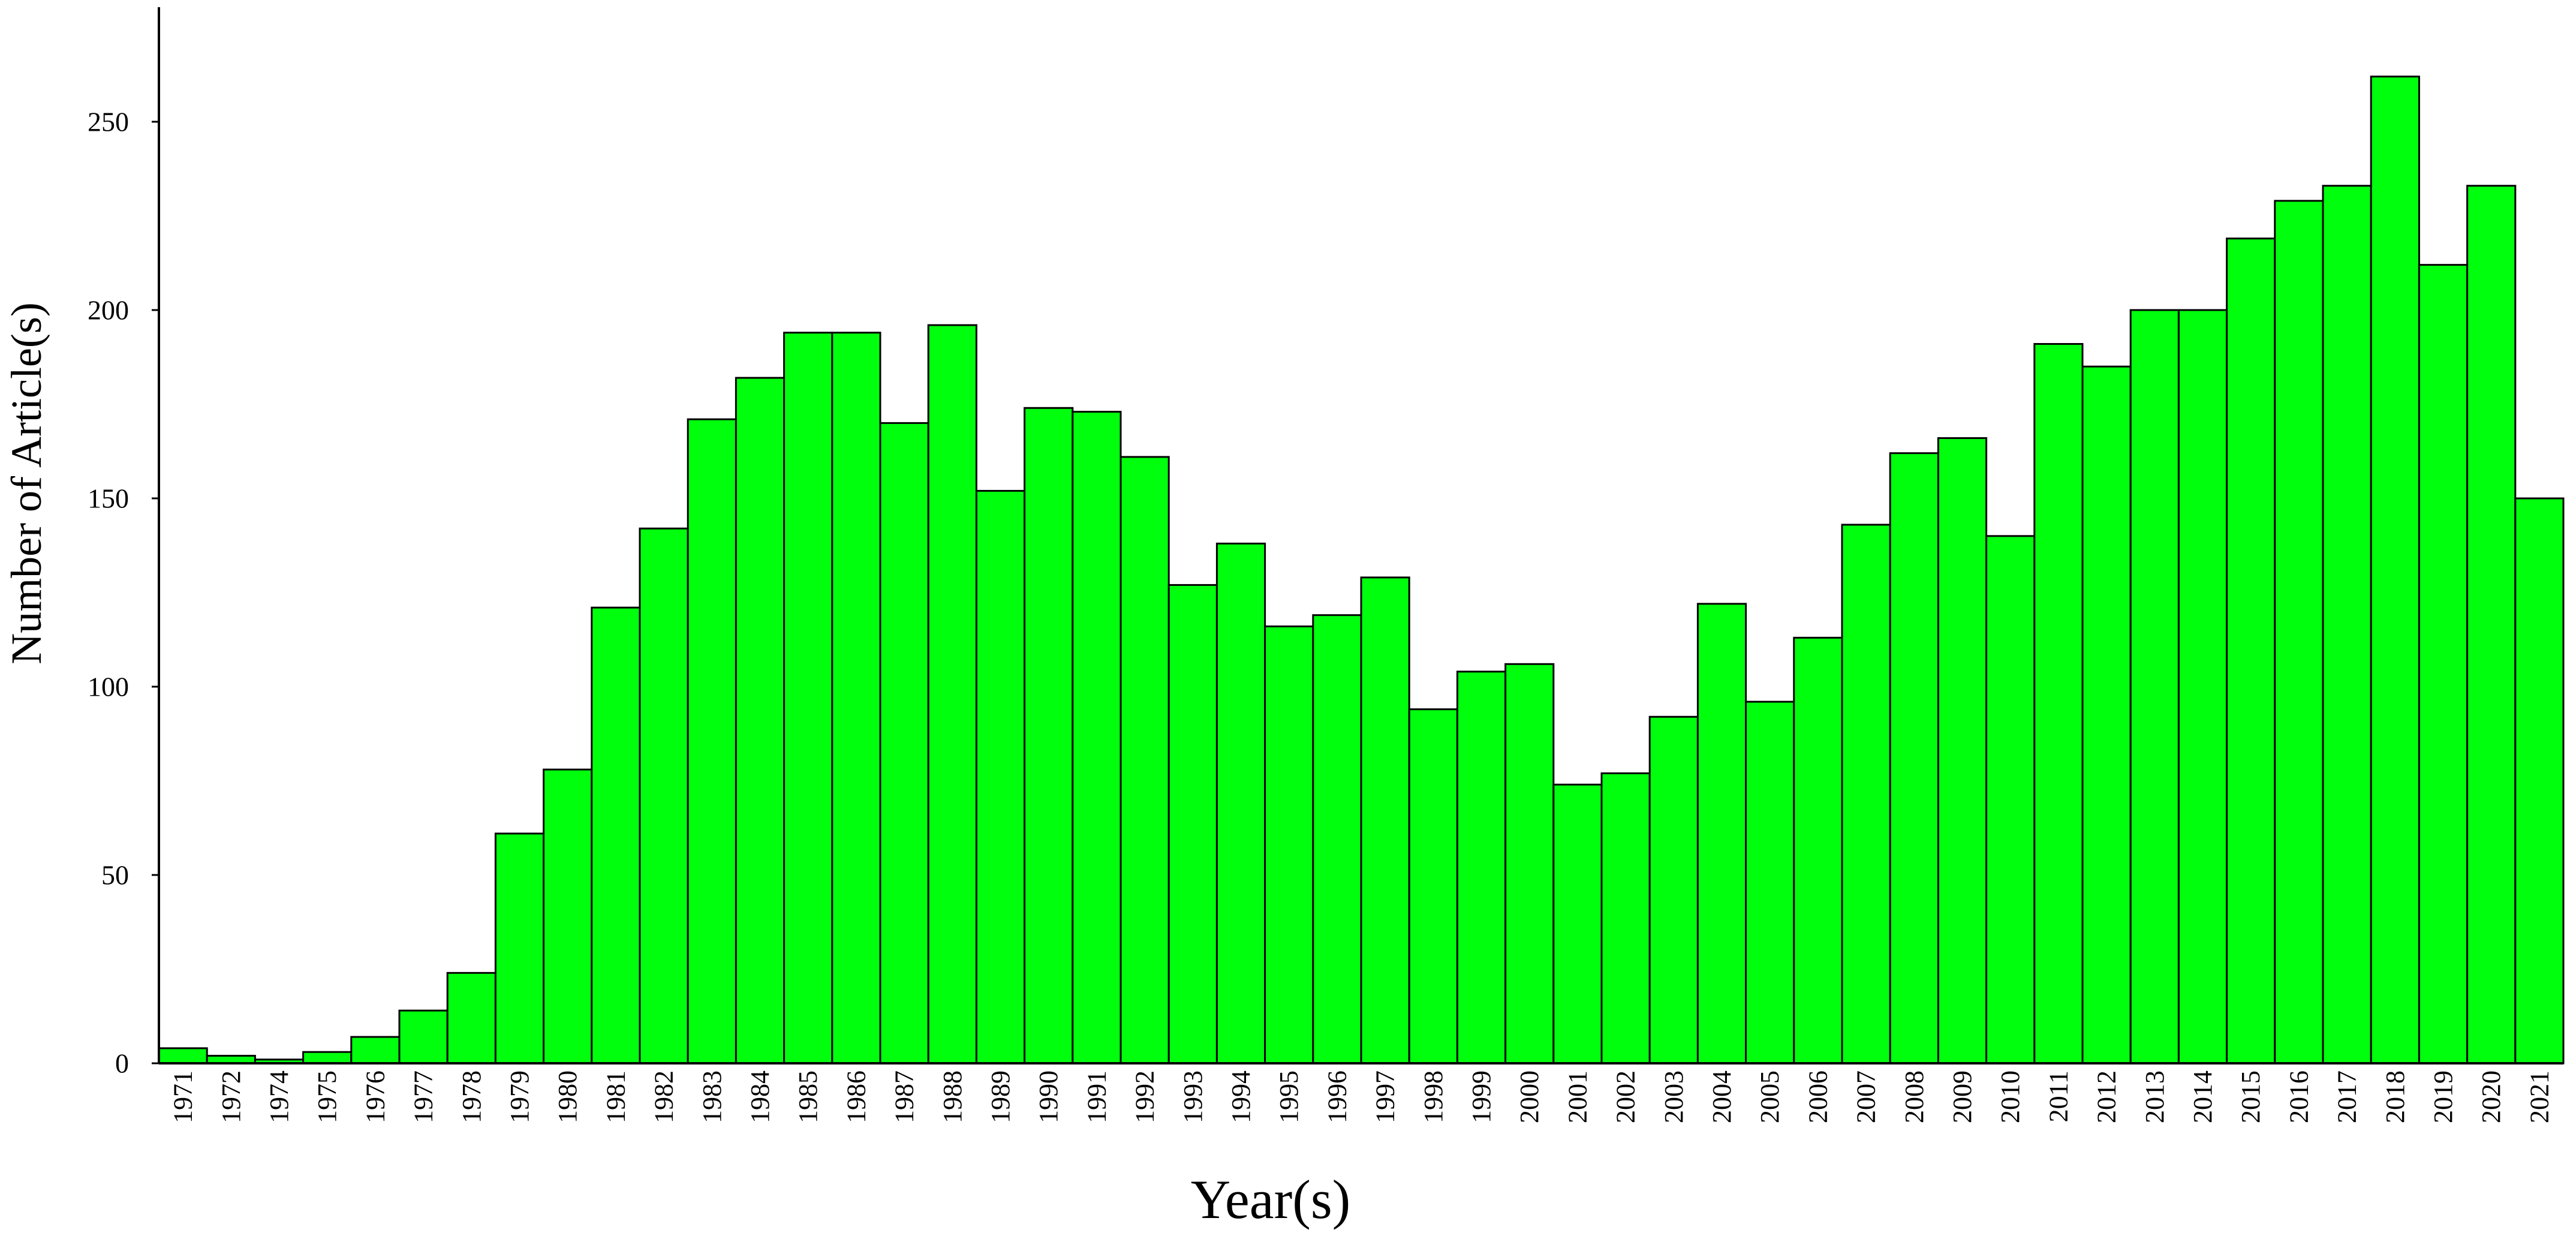 The width and height of the screenshot is (2576, 1245). I want to click on x-tick-label-1985: 1985, so click(808, 1096).